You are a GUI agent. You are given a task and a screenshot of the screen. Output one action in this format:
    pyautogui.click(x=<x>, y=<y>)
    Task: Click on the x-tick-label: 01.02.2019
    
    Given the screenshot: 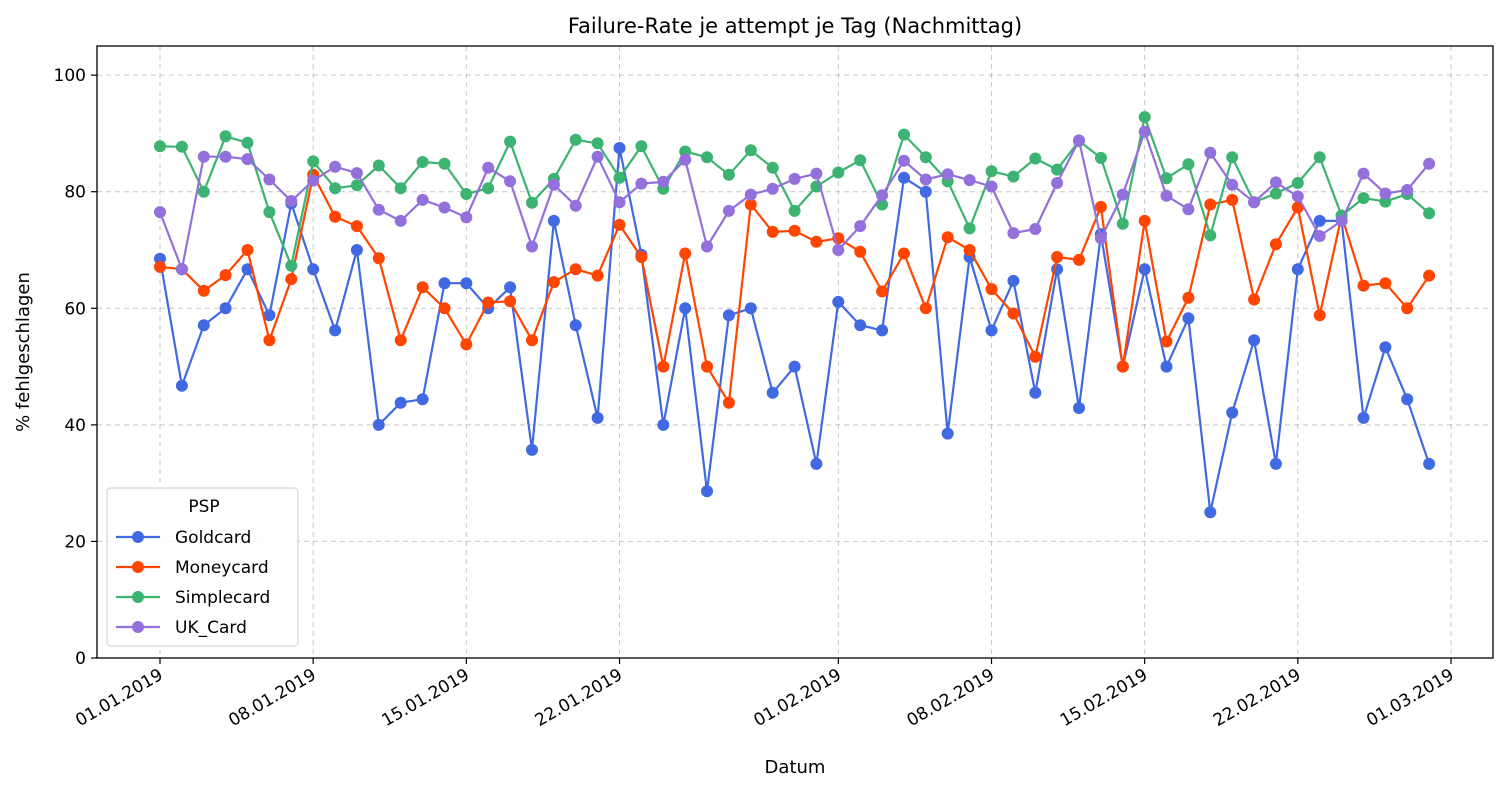 What is the action you would take?
    pyautogui.click(x=798, y=698)
    